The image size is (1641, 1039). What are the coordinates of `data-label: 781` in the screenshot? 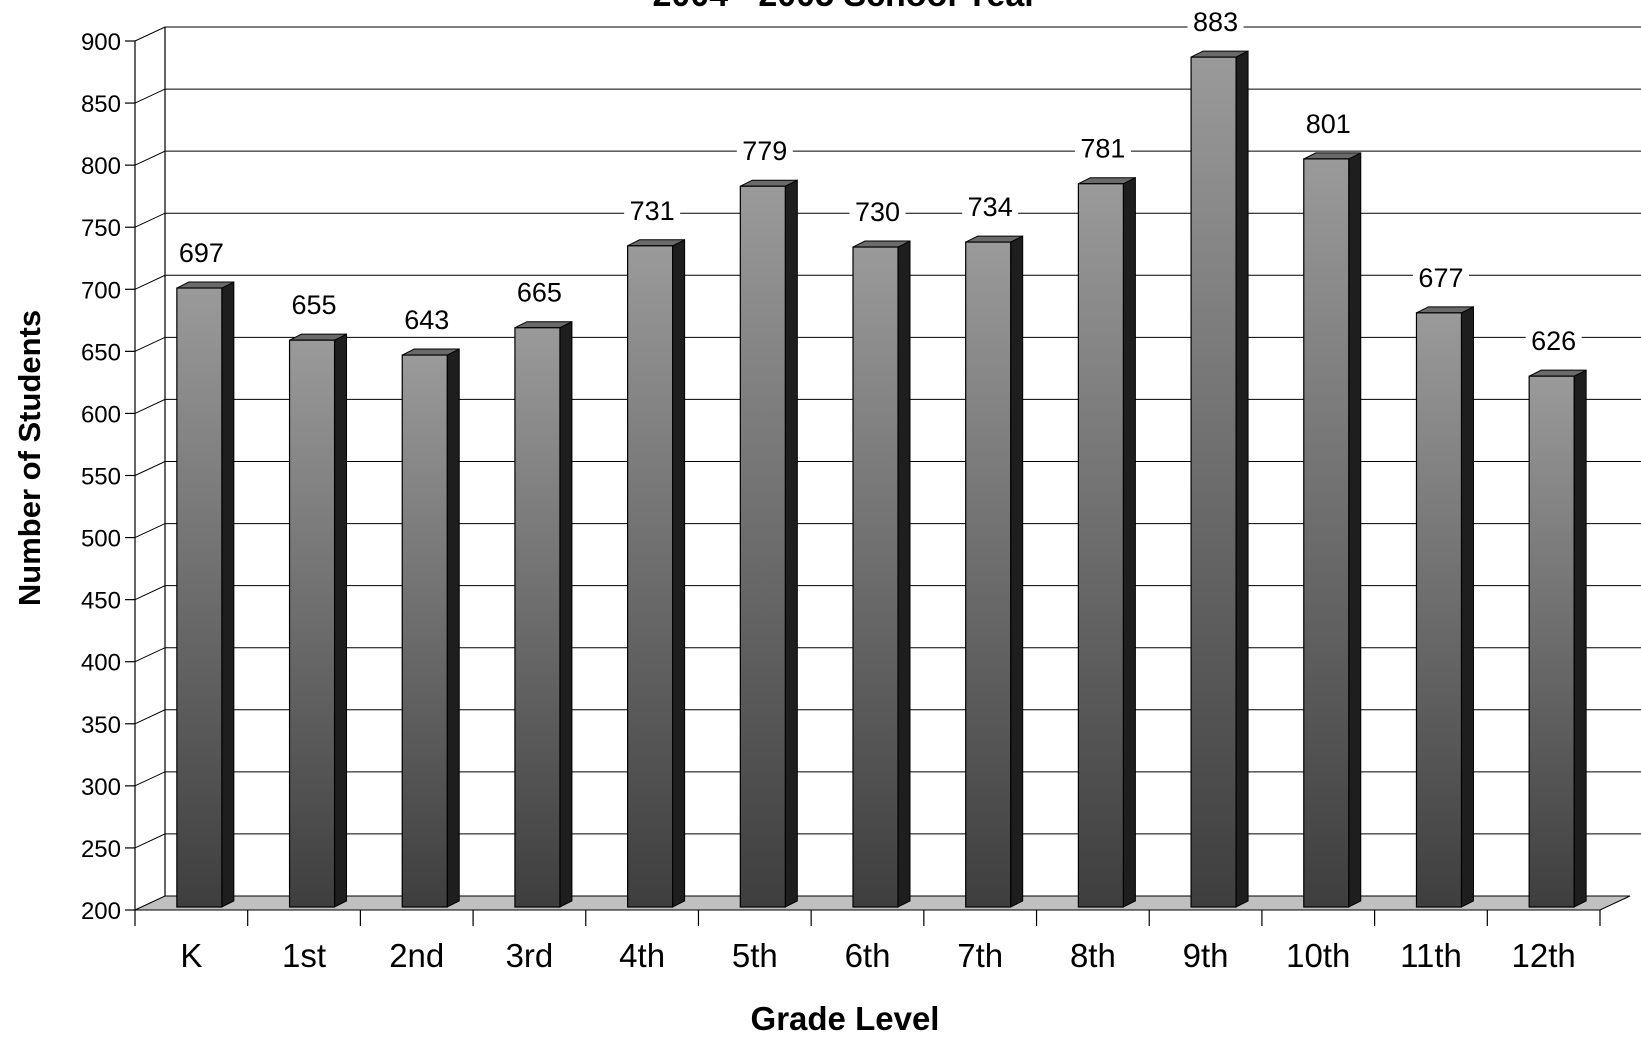 It's located at (1102, 149).